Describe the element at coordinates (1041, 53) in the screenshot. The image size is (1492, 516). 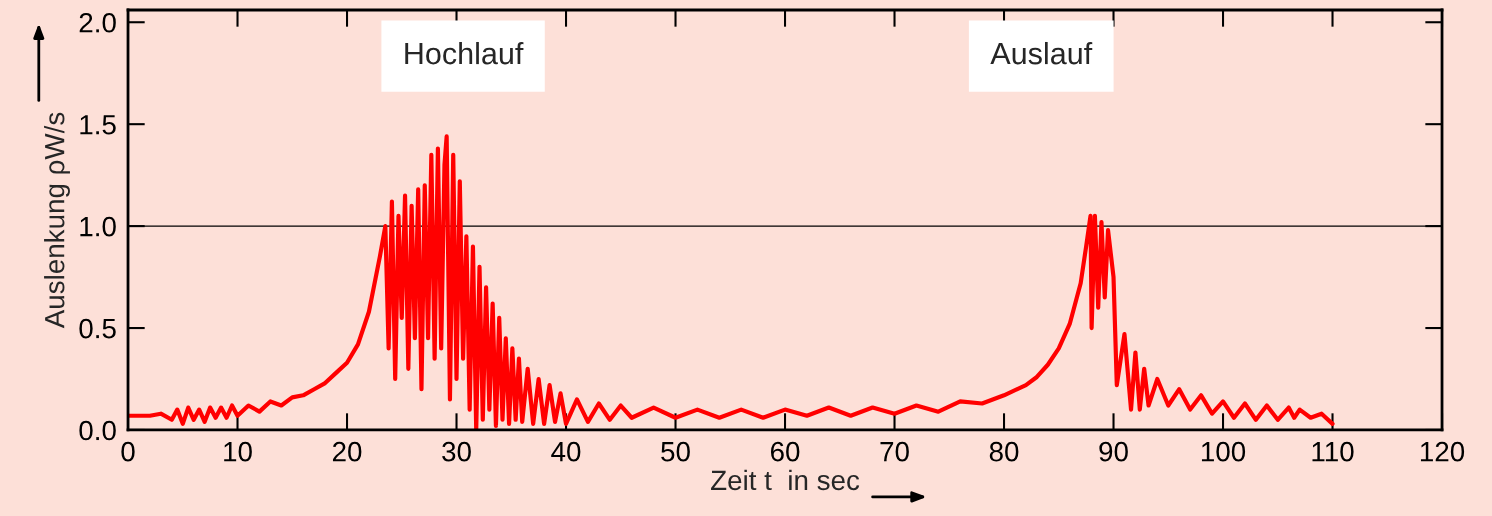
I see `annotation: Auslauf` at that location.